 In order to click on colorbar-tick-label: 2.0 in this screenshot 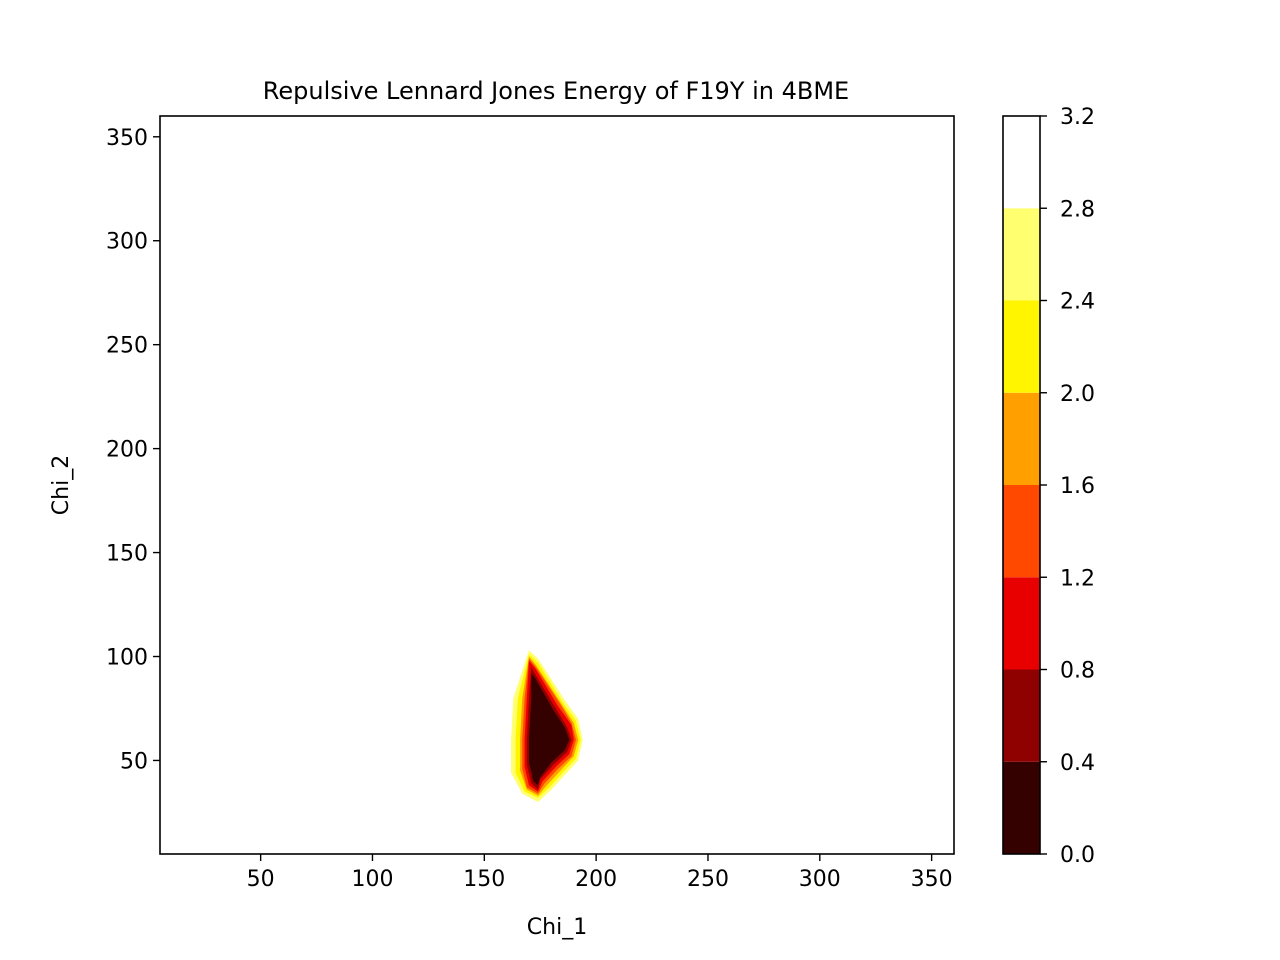, I will do `click(1077, 394)`.